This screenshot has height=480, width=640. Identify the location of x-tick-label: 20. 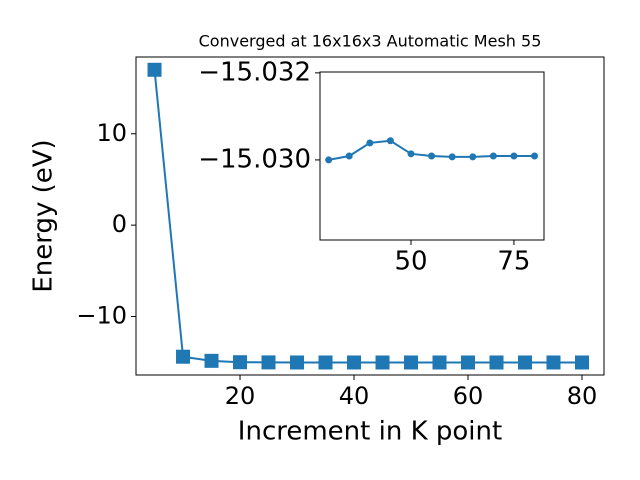
(240, 396).